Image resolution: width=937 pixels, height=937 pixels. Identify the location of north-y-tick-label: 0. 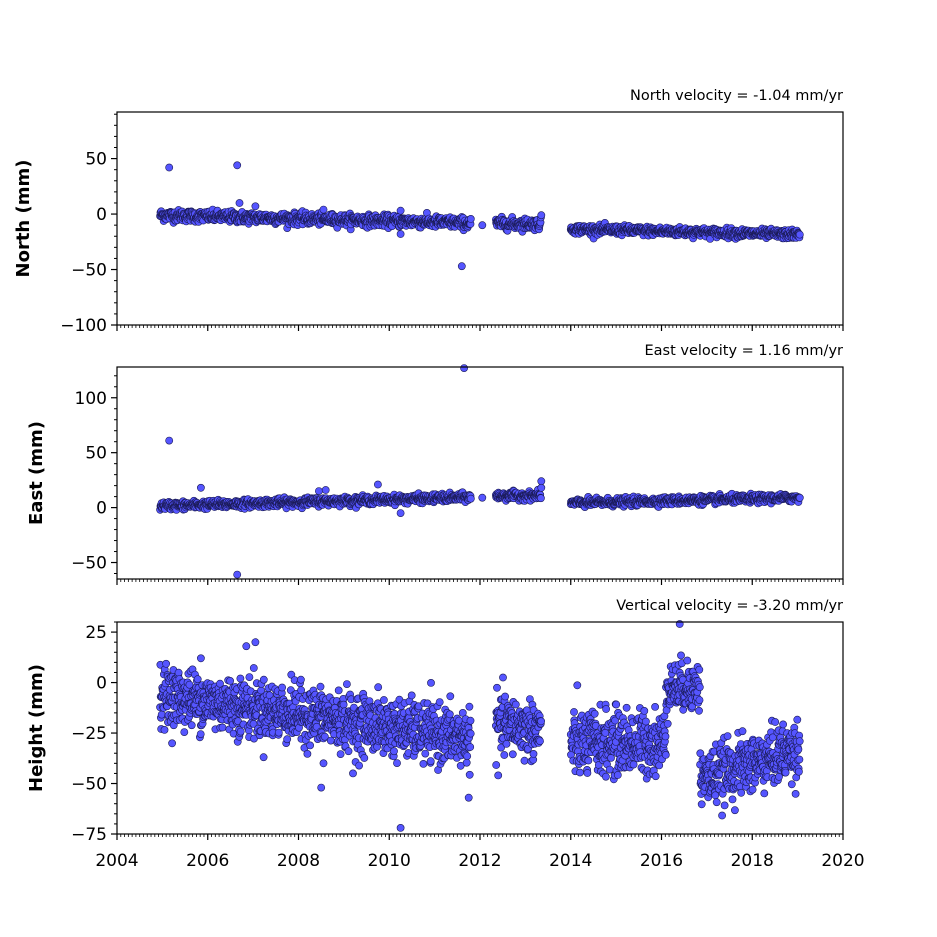
(101, 215).